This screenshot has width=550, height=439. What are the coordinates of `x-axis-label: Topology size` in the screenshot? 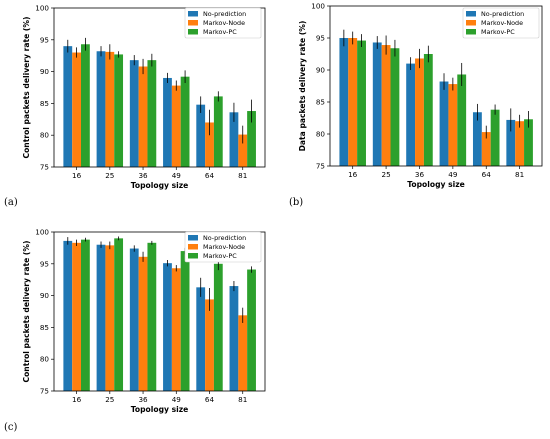 It's located at (160, 409).